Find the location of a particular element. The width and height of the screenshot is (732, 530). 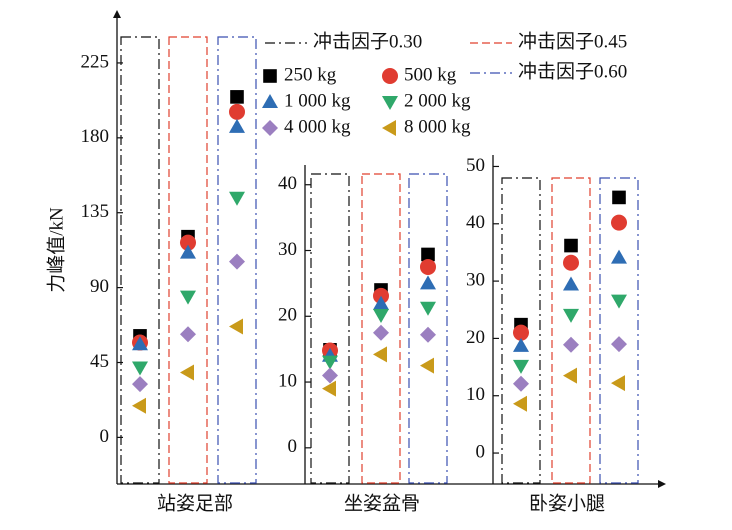

y-tick-label: 90 is located at coordinates (99, 286).